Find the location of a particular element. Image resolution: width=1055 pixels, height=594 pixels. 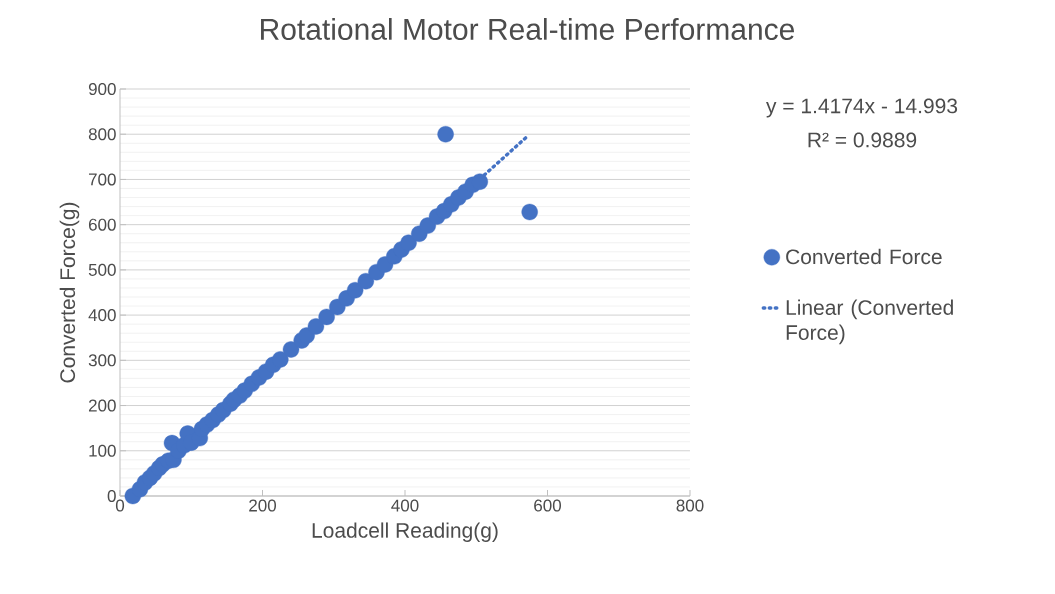

y-tick-label: 400 is located at coordinates (102, 315).